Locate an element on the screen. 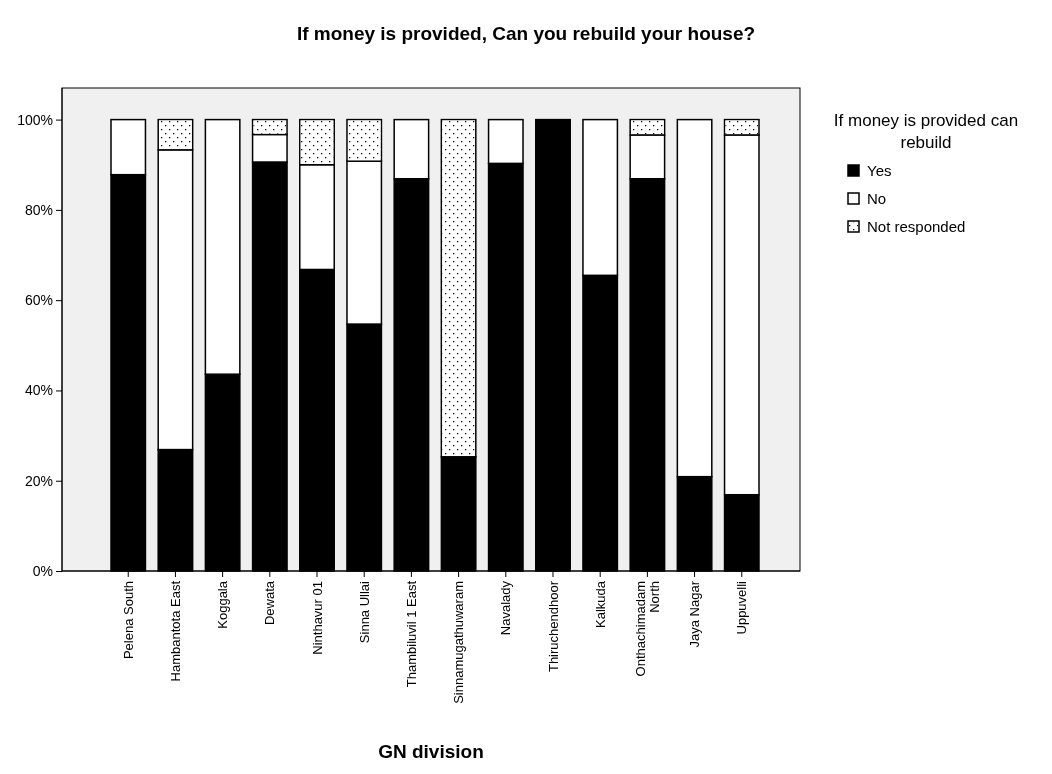 The image size is (1052, 774). legend-title: If money is provided can rebuild is located at coordinates (926, 131).